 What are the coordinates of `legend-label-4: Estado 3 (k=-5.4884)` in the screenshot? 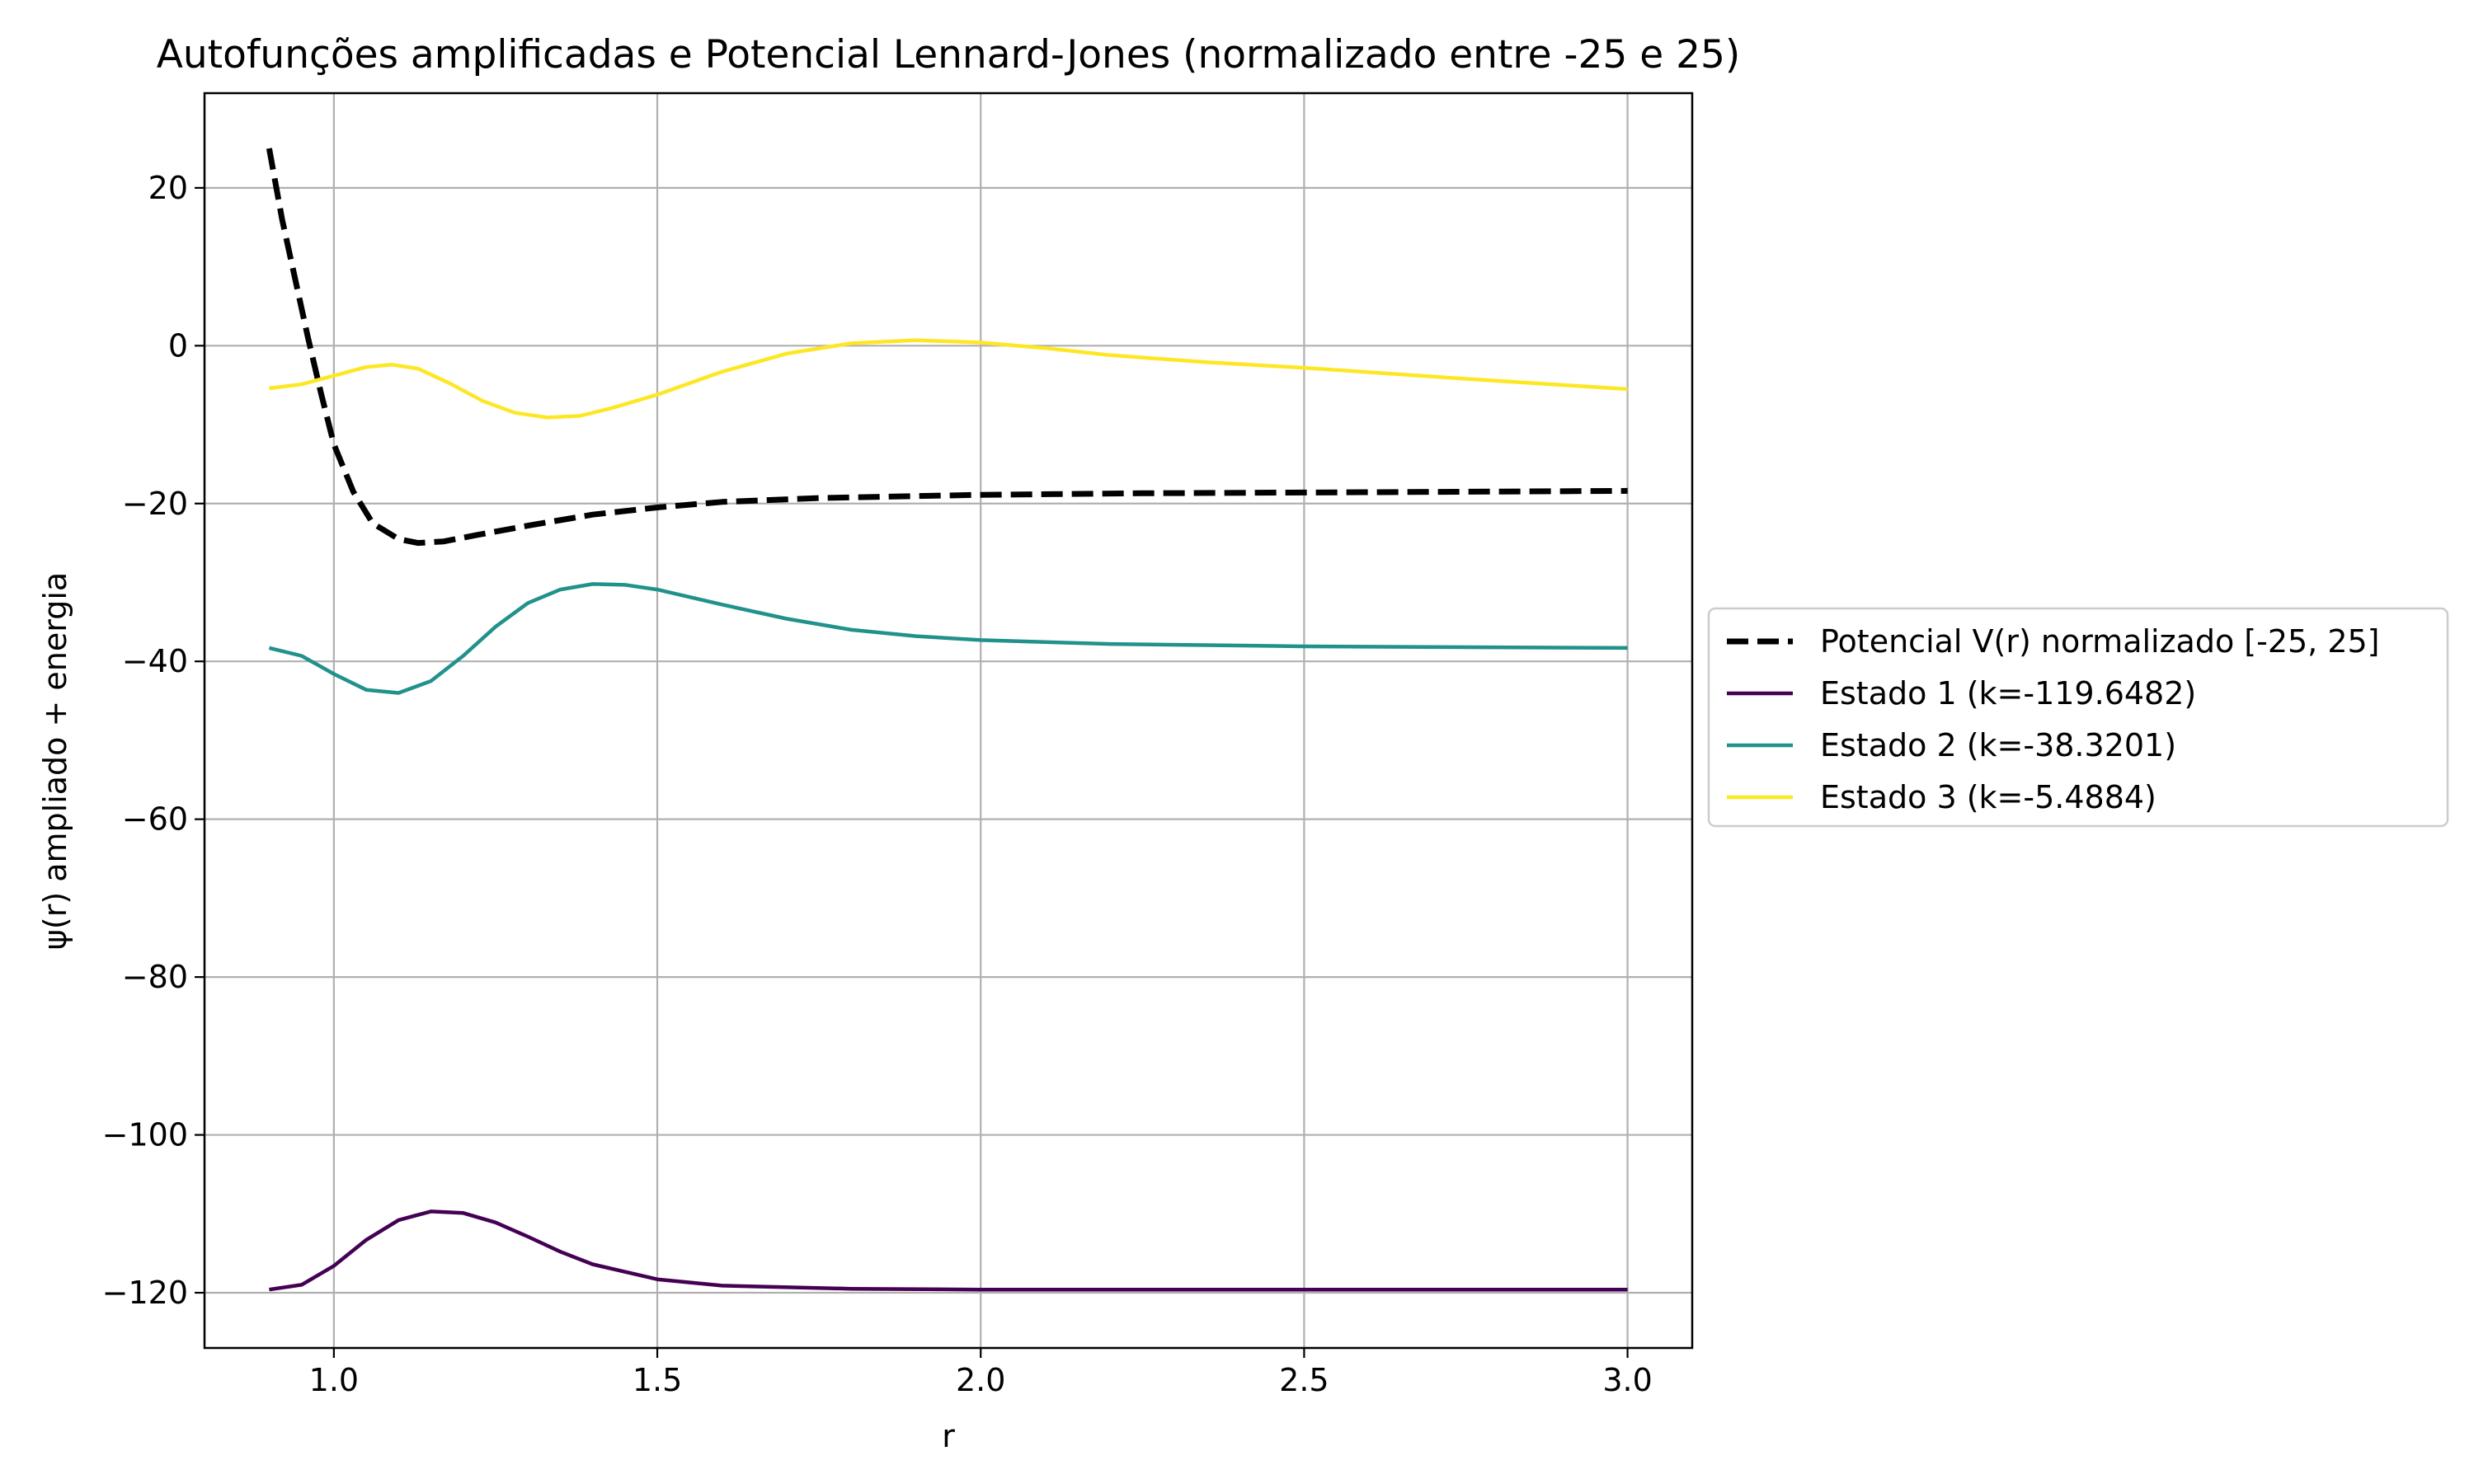 It's located at (1988, 797).